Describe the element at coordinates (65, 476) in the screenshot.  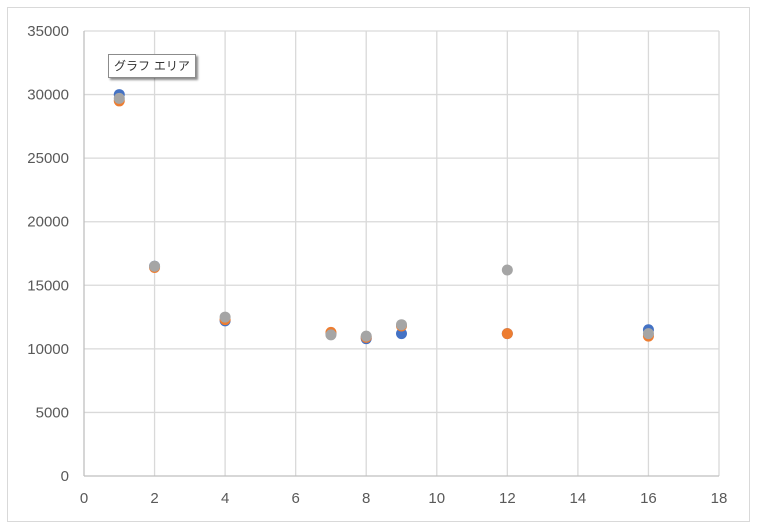
I see `y-tick-label: 0` at that location.